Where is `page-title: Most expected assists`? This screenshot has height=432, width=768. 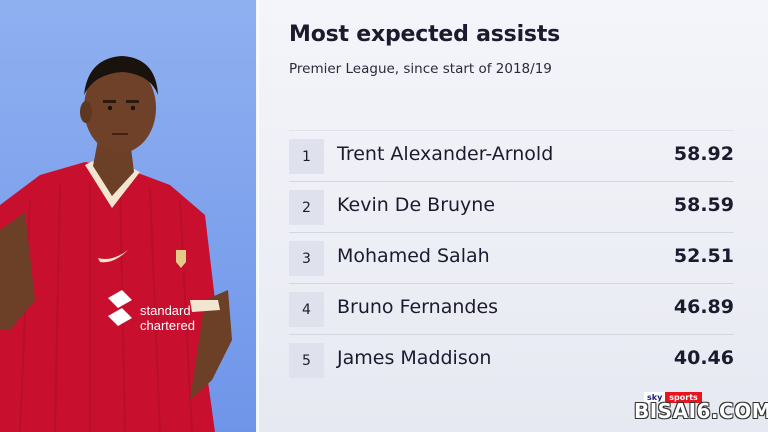
page-title: Most expected assists is located at coordinates (425, 34).